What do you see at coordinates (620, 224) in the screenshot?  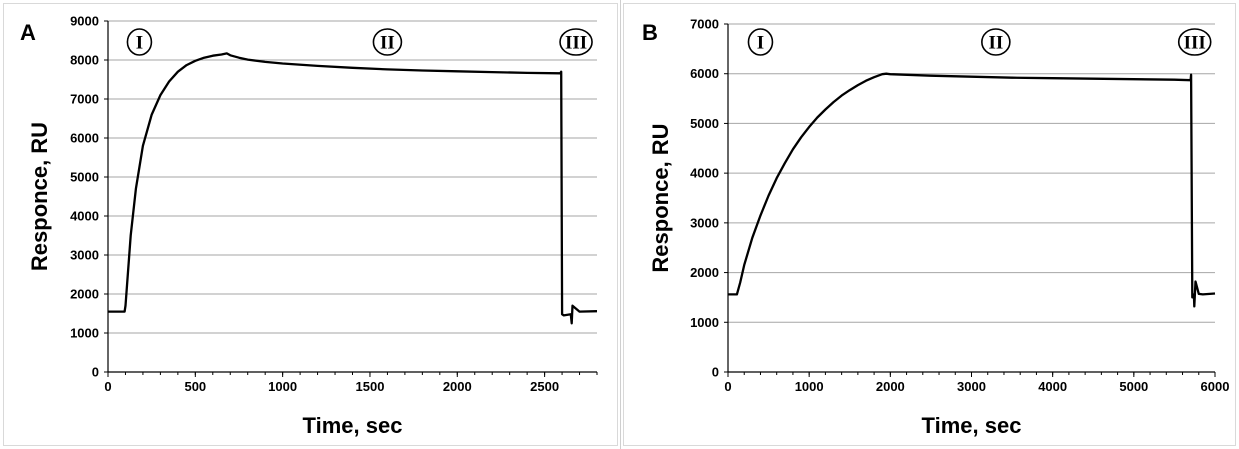 I see `panel-divider` at bounding box center [620, 224].